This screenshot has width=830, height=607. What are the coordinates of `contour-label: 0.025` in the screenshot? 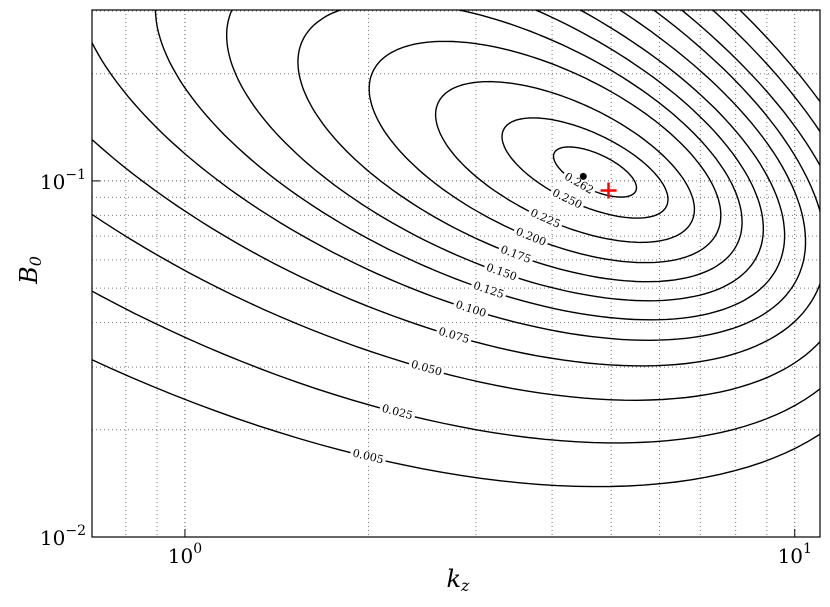 It's located at (397, 412).